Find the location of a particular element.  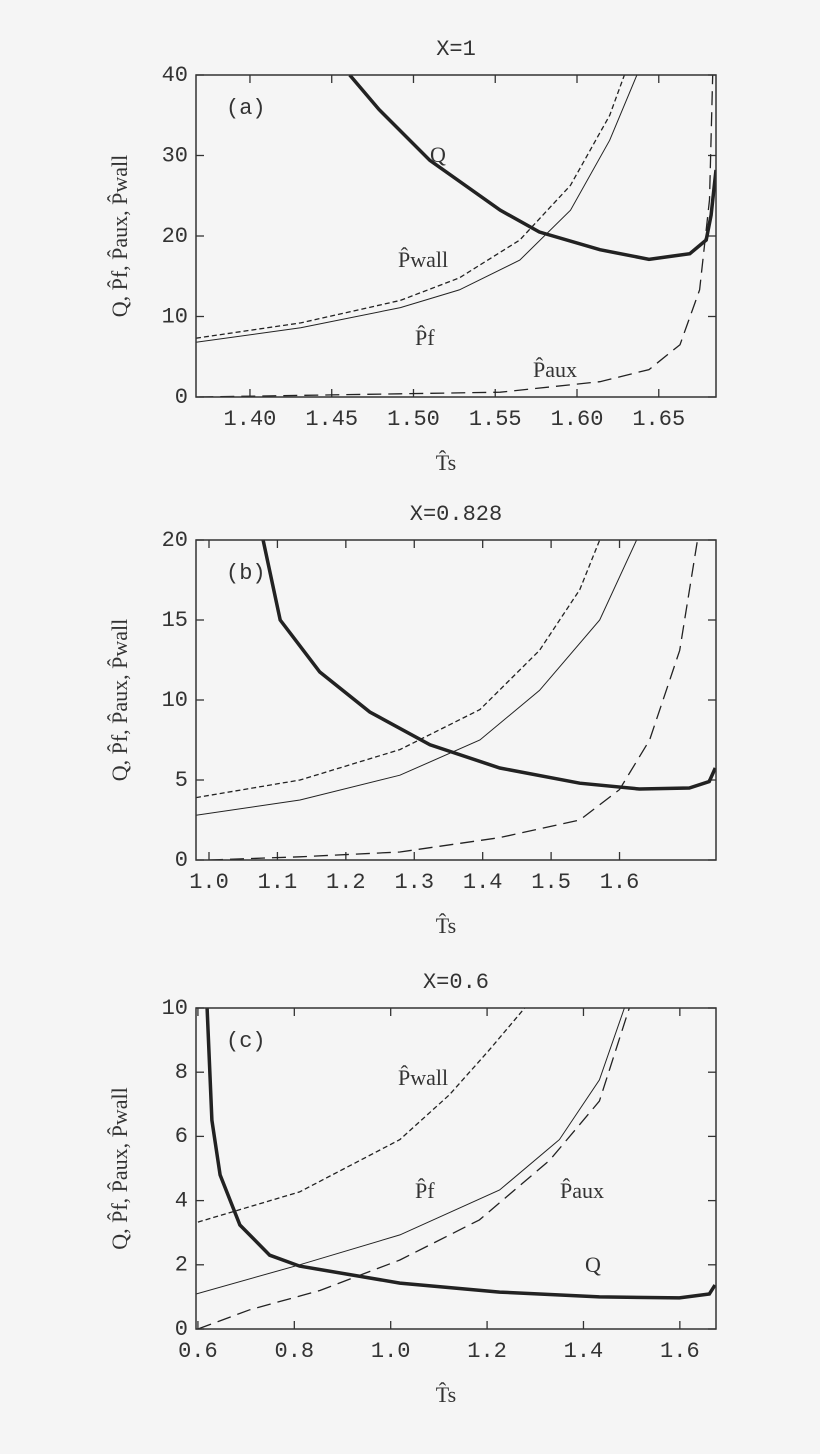

y-tick-label: 15 is located at coordinates (175, 620).